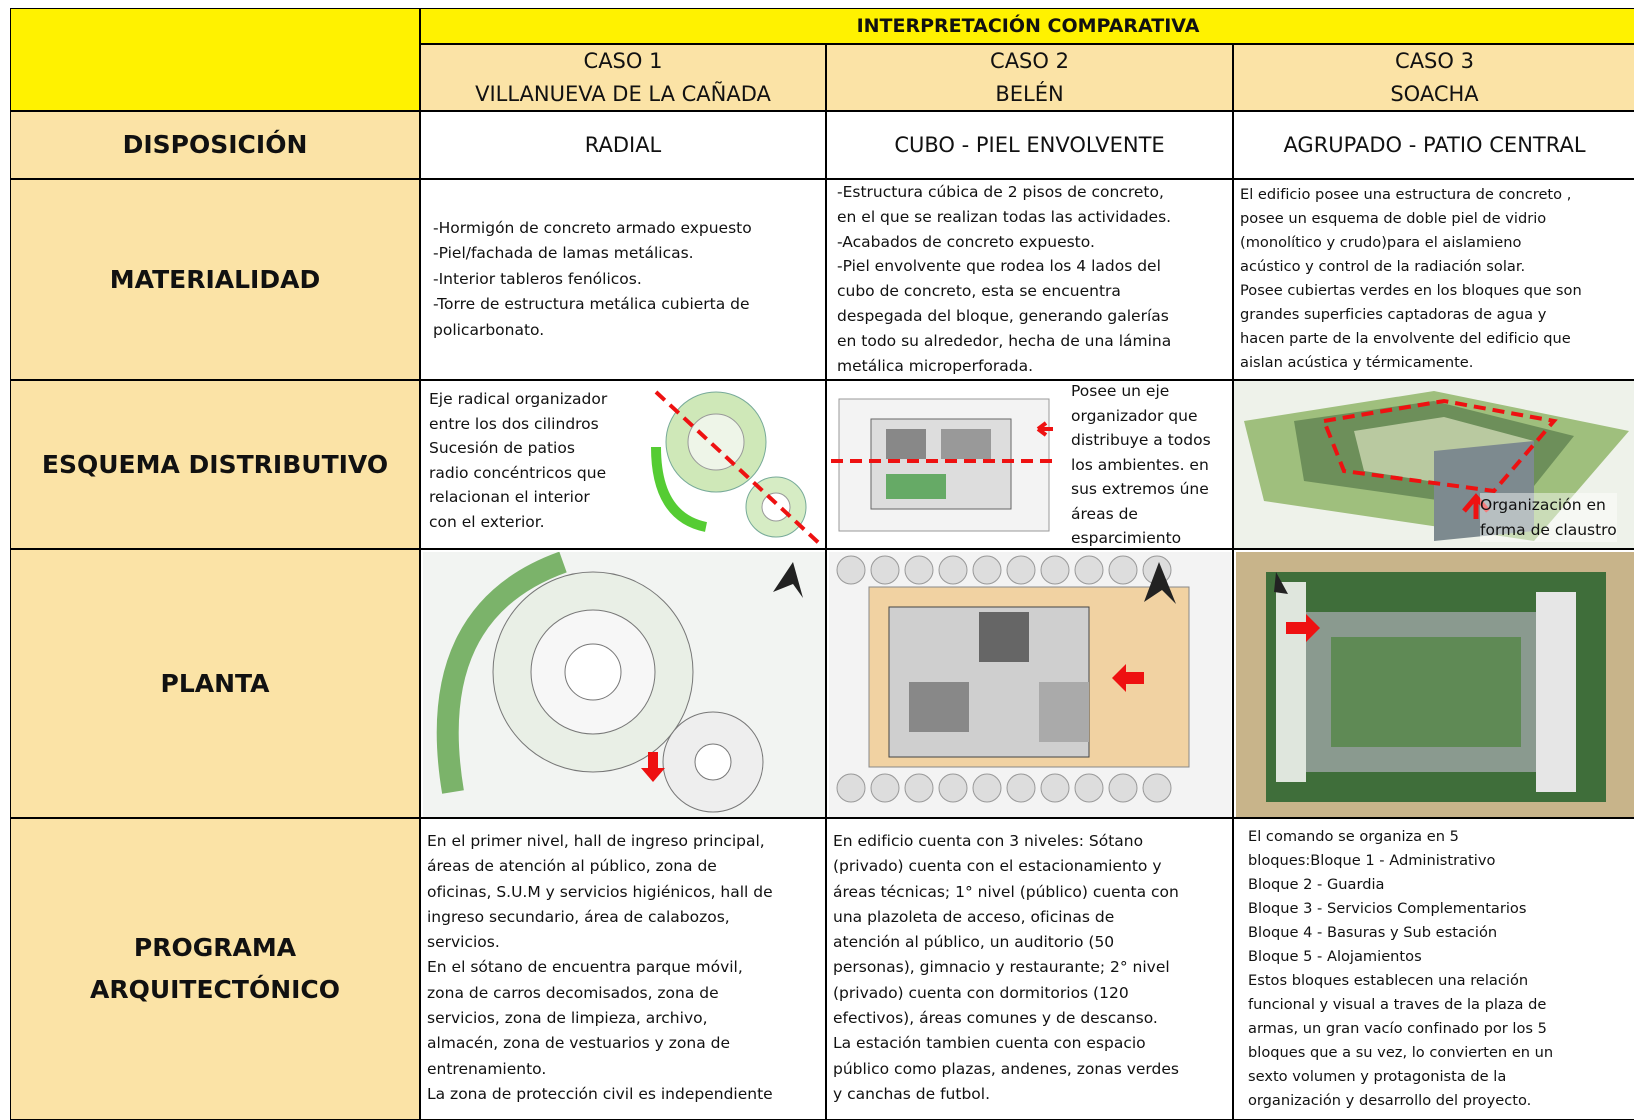 This screenshot has height=1120, width=1634. Describe the element at coordinates (912, 1093) in the screenshot. I see `text-line: y canchas de futbol.` at that location.